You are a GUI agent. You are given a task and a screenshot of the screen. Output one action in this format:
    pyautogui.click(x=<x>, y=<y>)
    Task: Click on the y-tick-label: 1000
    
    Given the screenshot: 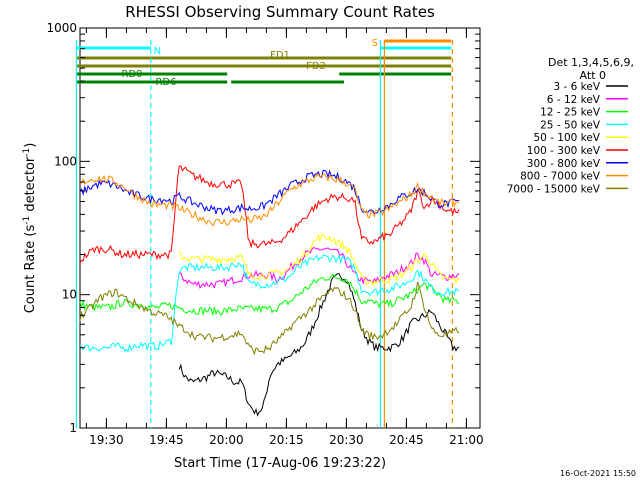 What is the action you would take?
    pyautogui.click(x=61, y=28)
    